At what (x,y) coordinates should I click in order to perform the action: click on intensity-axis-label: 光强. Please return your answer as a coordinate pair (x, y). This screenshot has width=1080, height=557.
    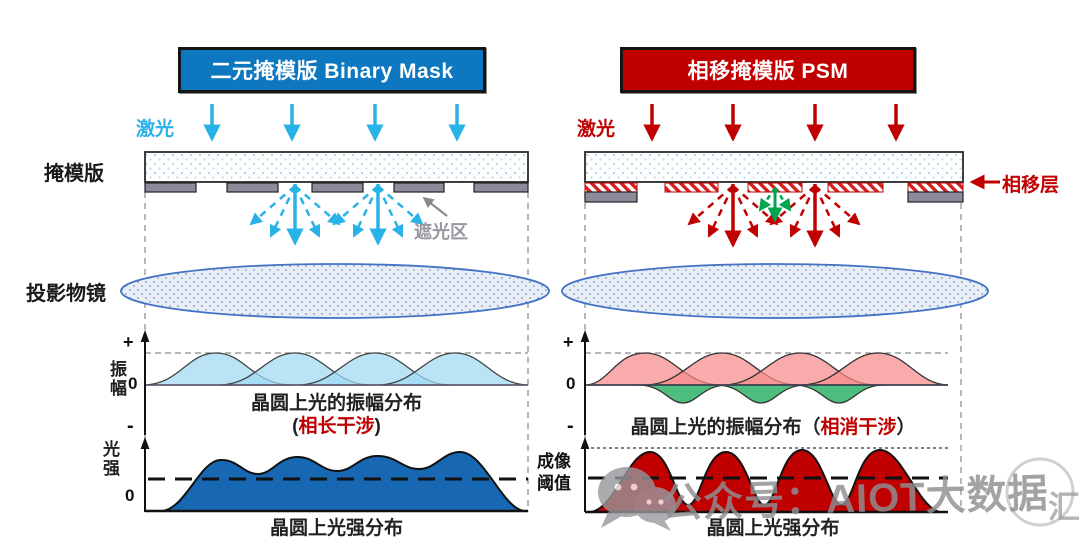
    Looking at the image, I should click on (109, 459).